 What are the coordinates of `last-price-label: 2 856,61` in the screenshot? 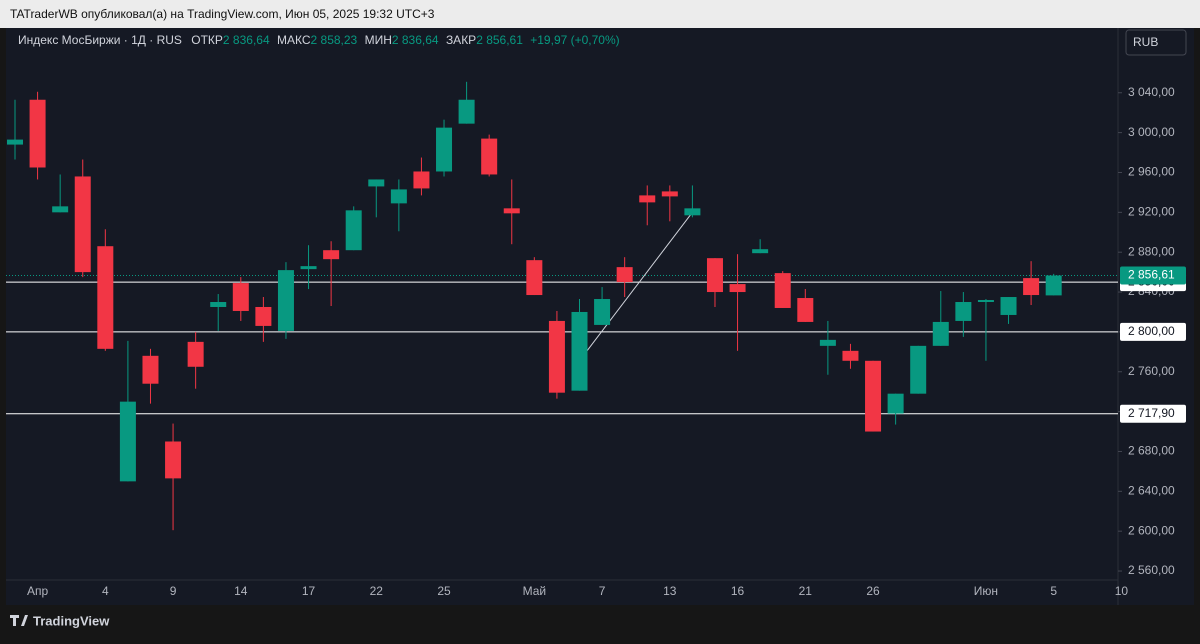 It's located at (1151, 275).